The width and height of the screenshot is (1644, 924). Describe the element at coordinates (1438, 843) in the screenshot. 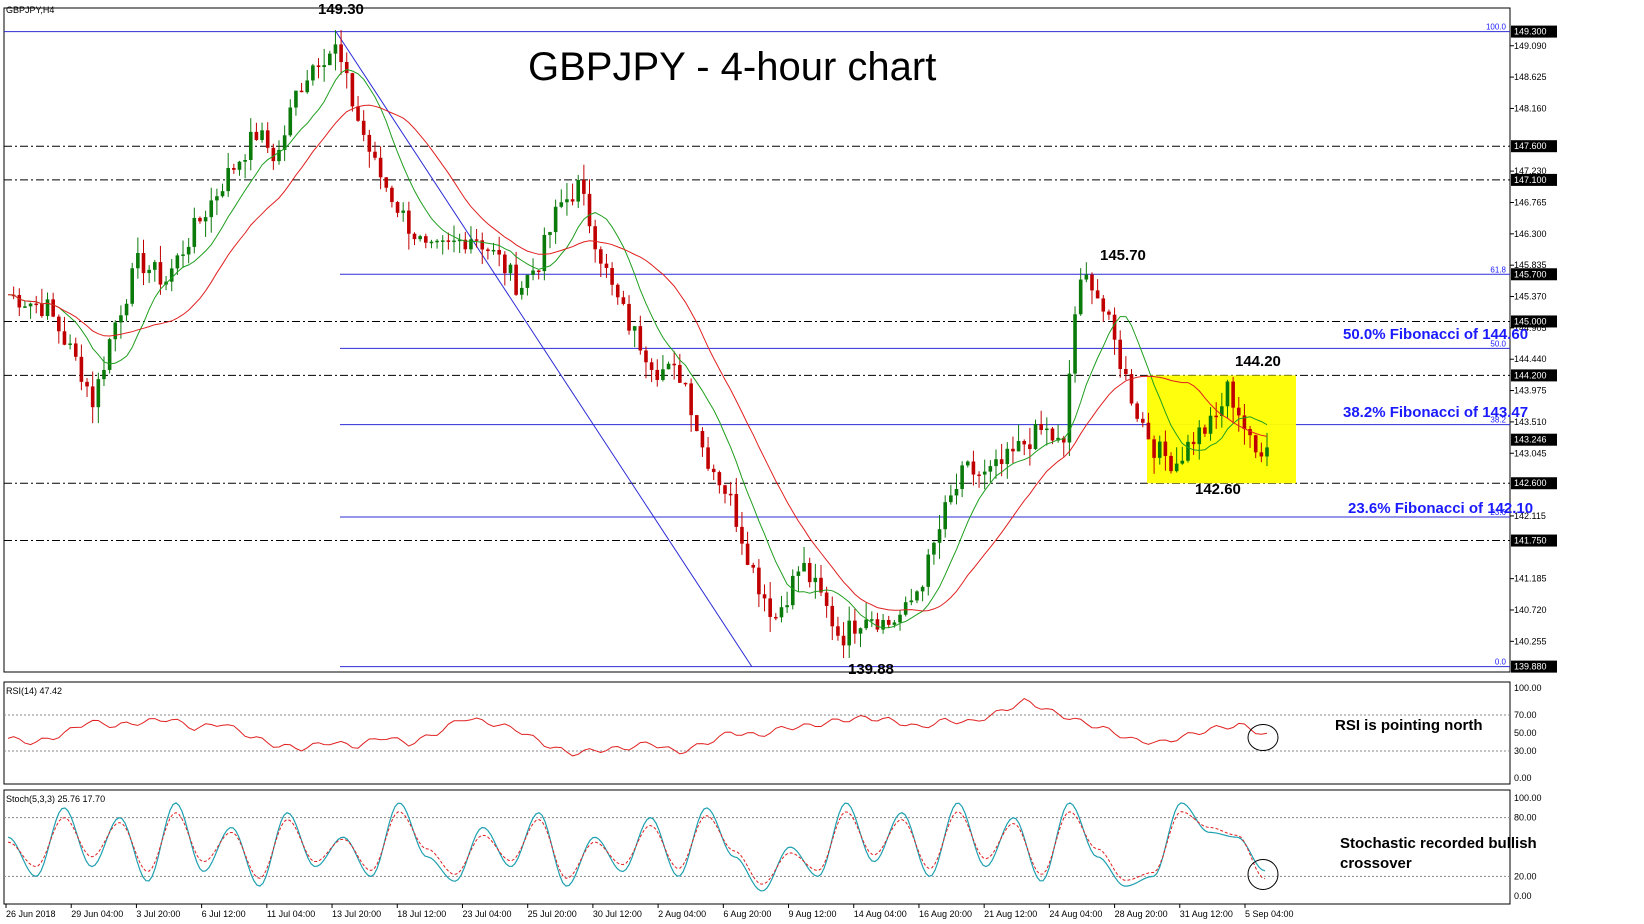

I see `stoch-annotation-line1: Stochastic recorded bullish` at that location.